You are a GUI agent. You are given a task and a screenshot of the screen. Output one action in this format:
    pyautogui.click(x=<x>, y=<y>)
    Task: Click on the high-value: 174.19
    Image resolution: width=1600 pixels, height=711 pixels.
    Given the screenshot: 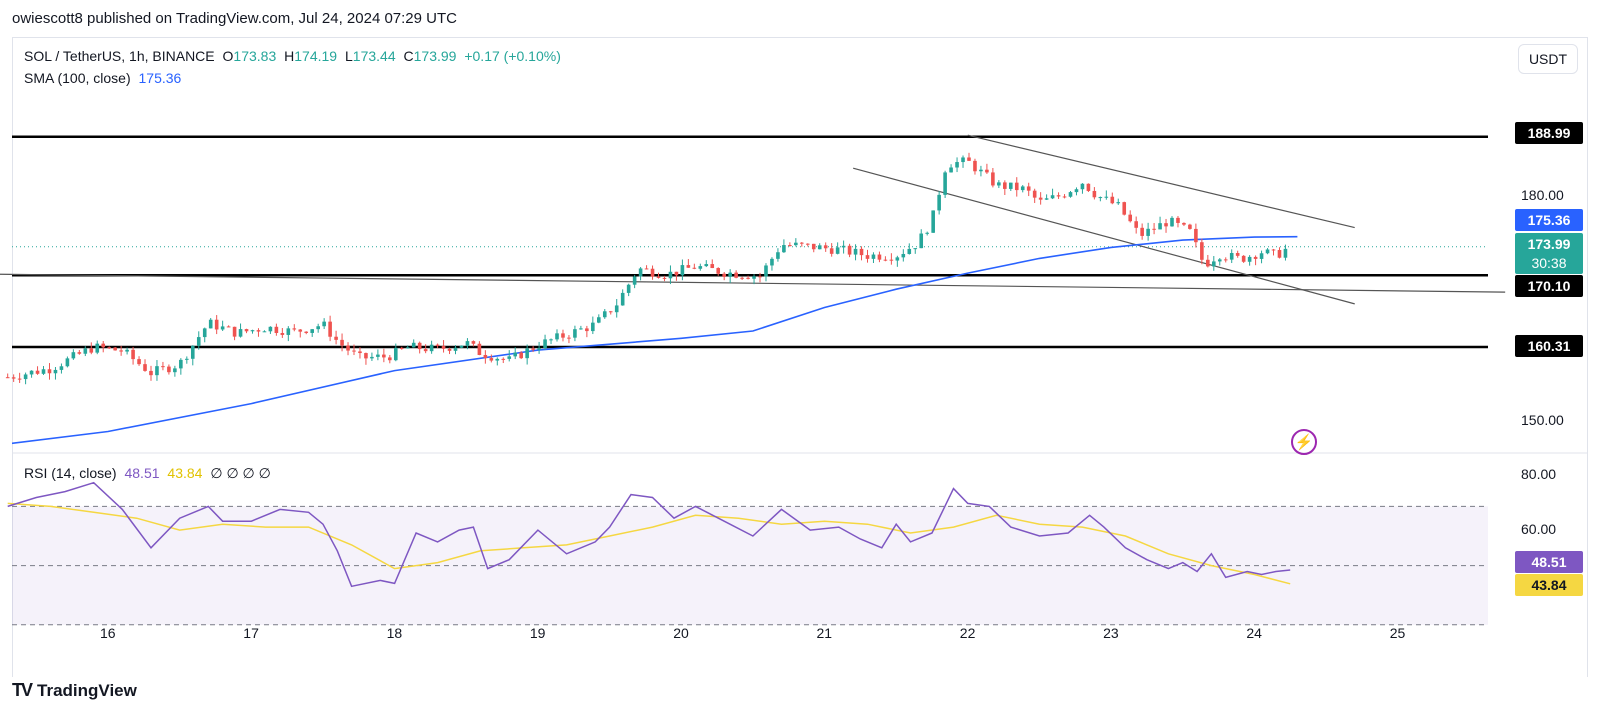 What is the action you would take?
    pyautogui.click(x=316, y=56)
    